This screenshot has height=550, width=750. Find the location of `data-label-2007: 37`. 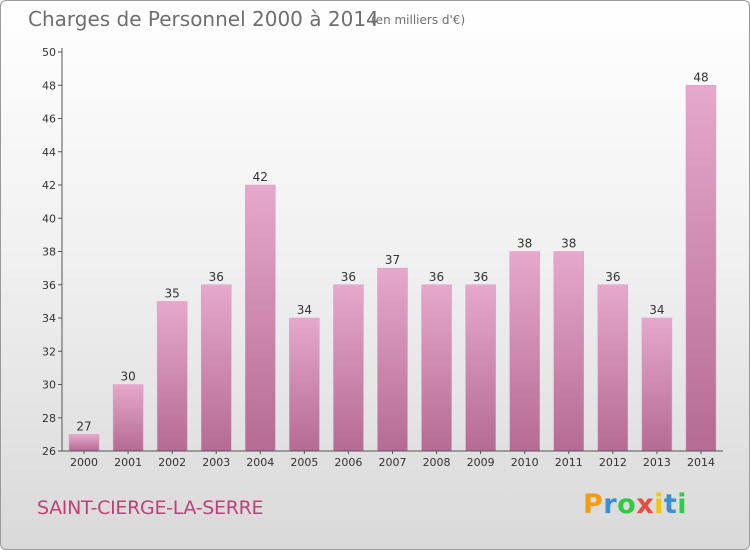

data-label-2007: 37 is located at coordinates (392, 260).